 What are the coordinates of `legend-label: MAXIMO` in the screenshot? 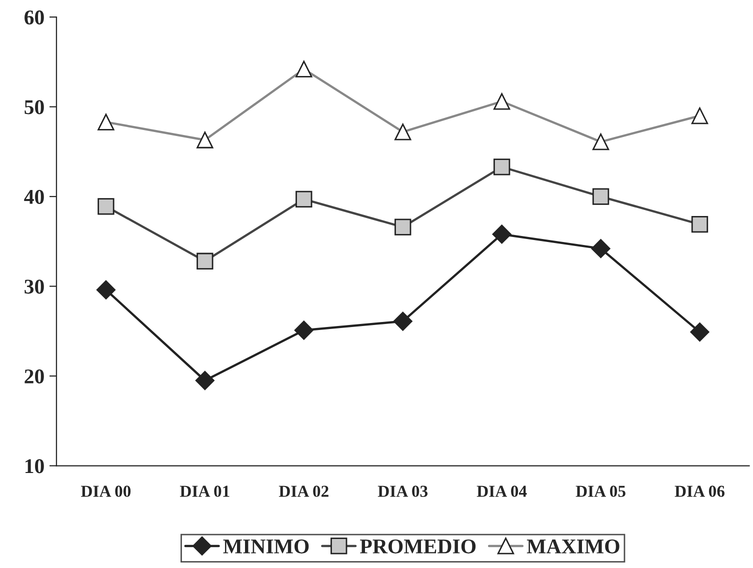 It's located at (573, 546).